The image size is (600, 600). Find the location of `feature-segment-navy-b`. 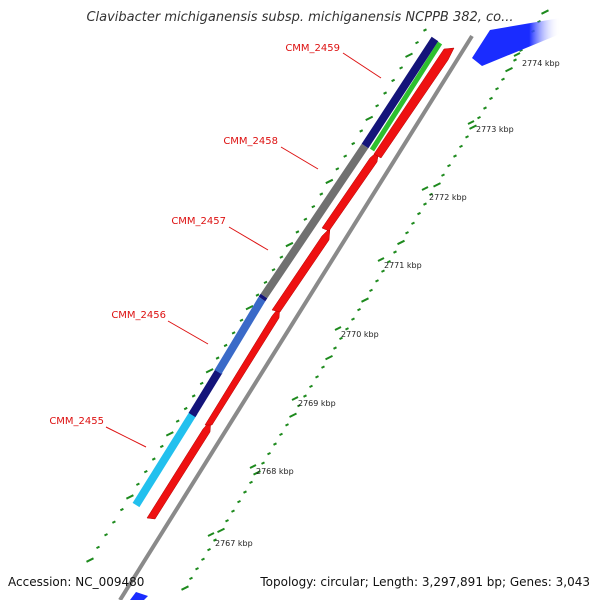

feature-segment-navy-b is located at coordinates (263, 297).